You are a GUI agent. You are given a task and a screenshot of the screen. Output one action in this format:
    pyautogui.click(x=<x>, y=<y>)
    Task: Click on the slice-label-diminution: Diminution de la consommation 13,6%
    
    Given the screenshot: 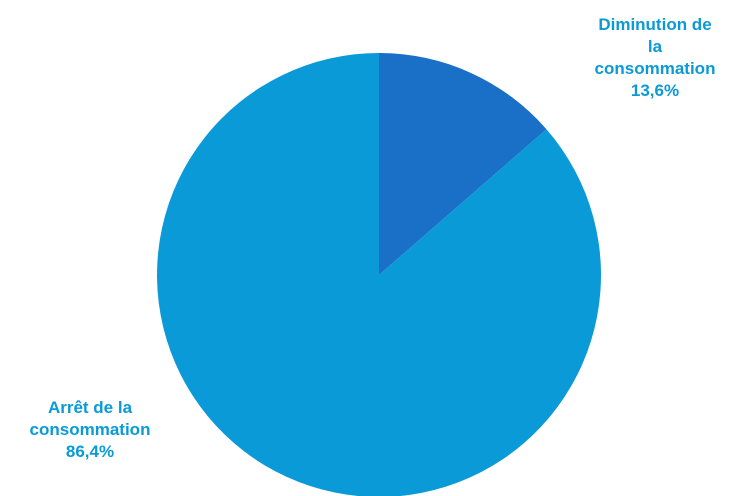 What is the action you would take?
    pyautogui.click(x=655, y=58)
    